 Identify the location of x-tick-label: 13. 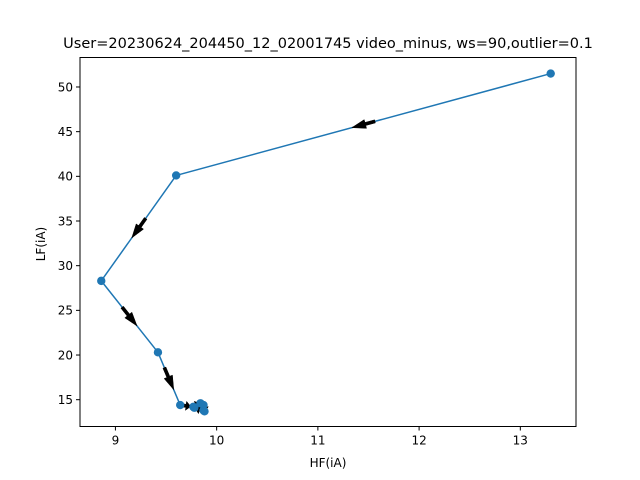
(520, 441).